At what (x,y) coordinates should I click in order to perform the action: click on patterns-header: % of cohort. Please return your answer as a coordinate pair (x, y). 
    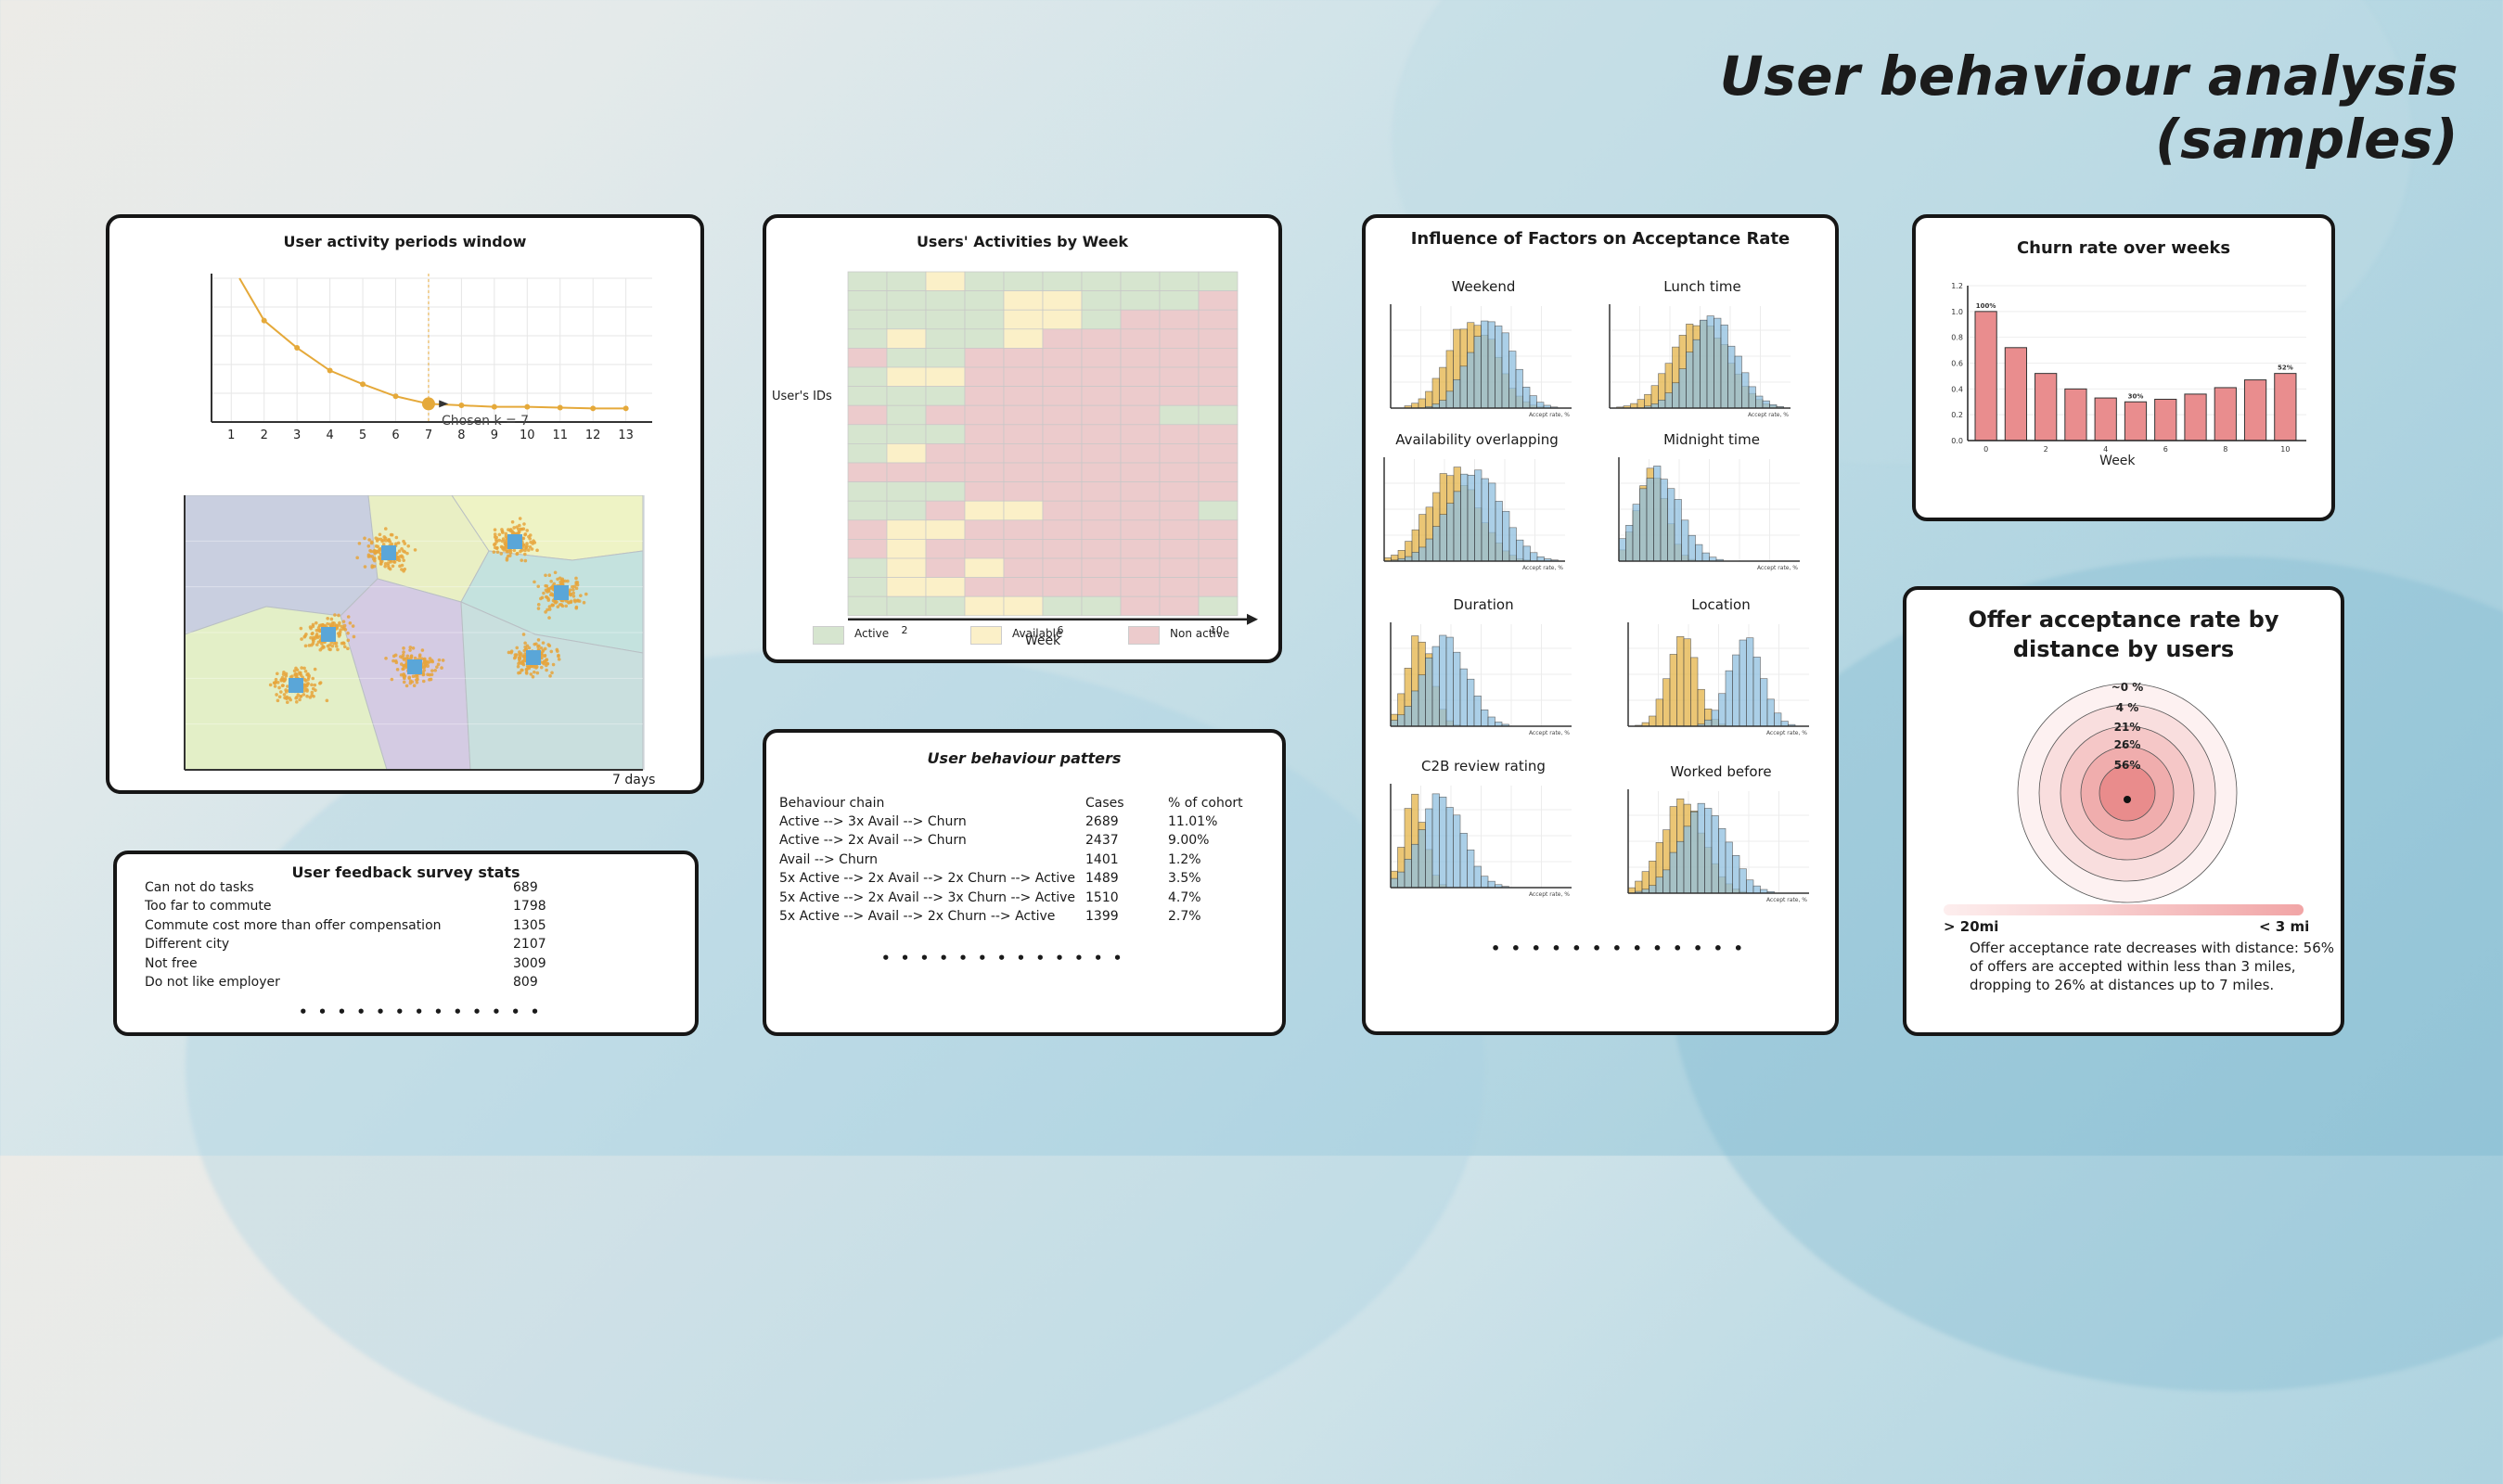
    Looking at the image, I should click on (1205, 803).